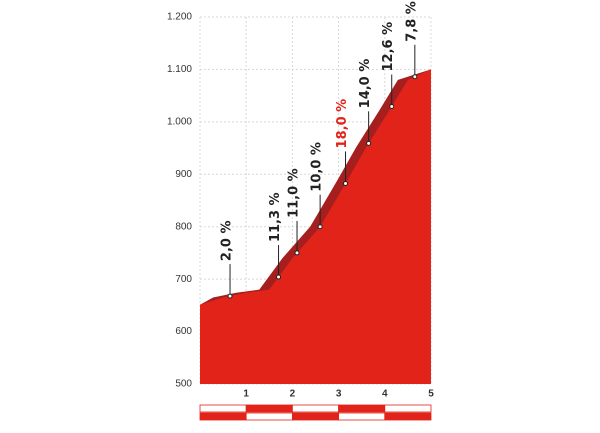 The width and height of the screenshot is (600, 433). I want to click on y-tick-label: 600, so click(183, 331).